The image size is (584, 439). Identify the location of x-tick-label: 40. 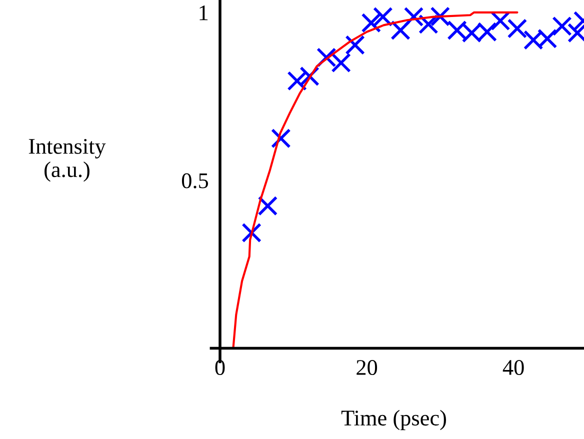
(513, 368).